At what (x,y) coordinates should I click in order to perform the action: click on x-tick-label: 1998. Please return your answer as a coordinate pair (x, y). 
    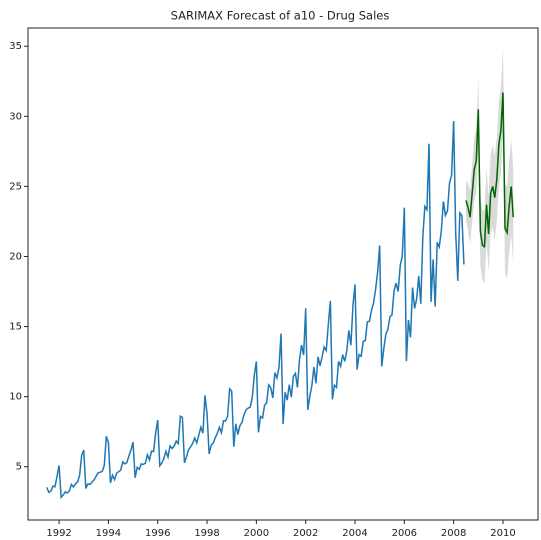
    Looking at the image, I should click on (206, 533).